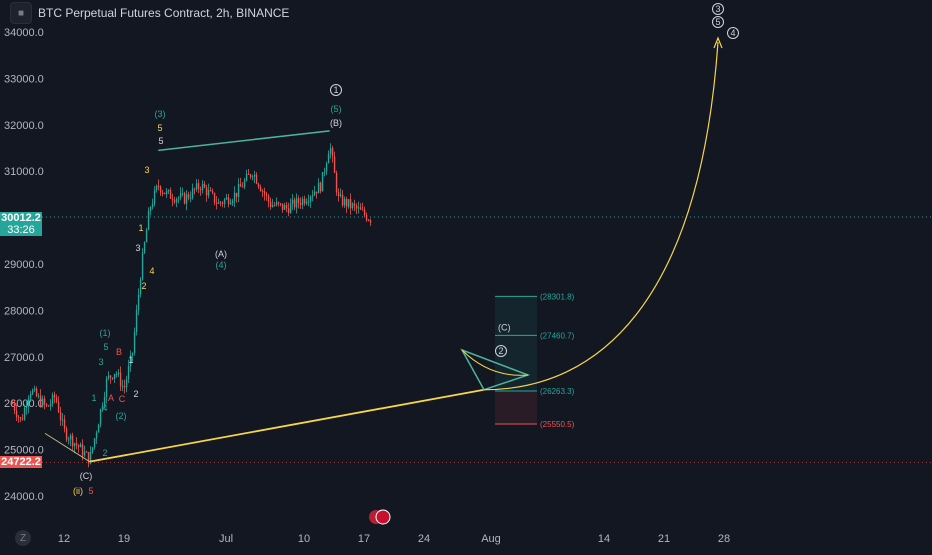  Describe the element at coordinates (424, 539) in the screenshot. I see `time-label: 24` at that location.